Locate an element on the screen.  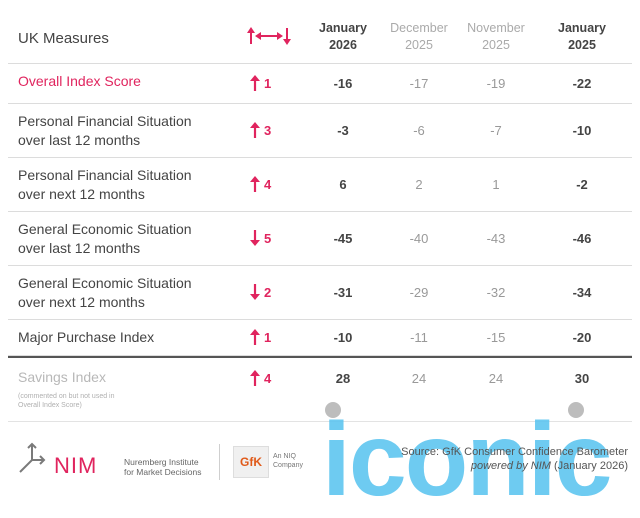
nim-logo-text: NIM is located at coordinates (75, 465).